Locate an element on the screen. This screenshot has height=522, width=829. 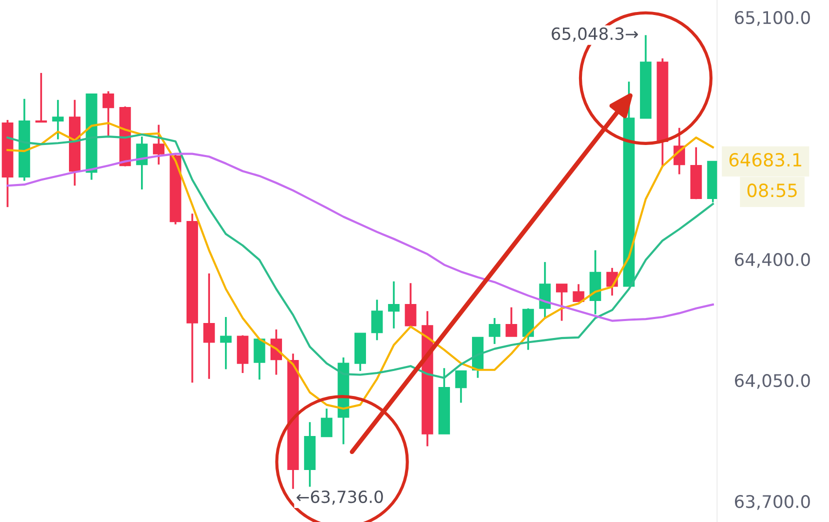
y-tick-label: 63,700.0 is located at coordinates (772, 502).